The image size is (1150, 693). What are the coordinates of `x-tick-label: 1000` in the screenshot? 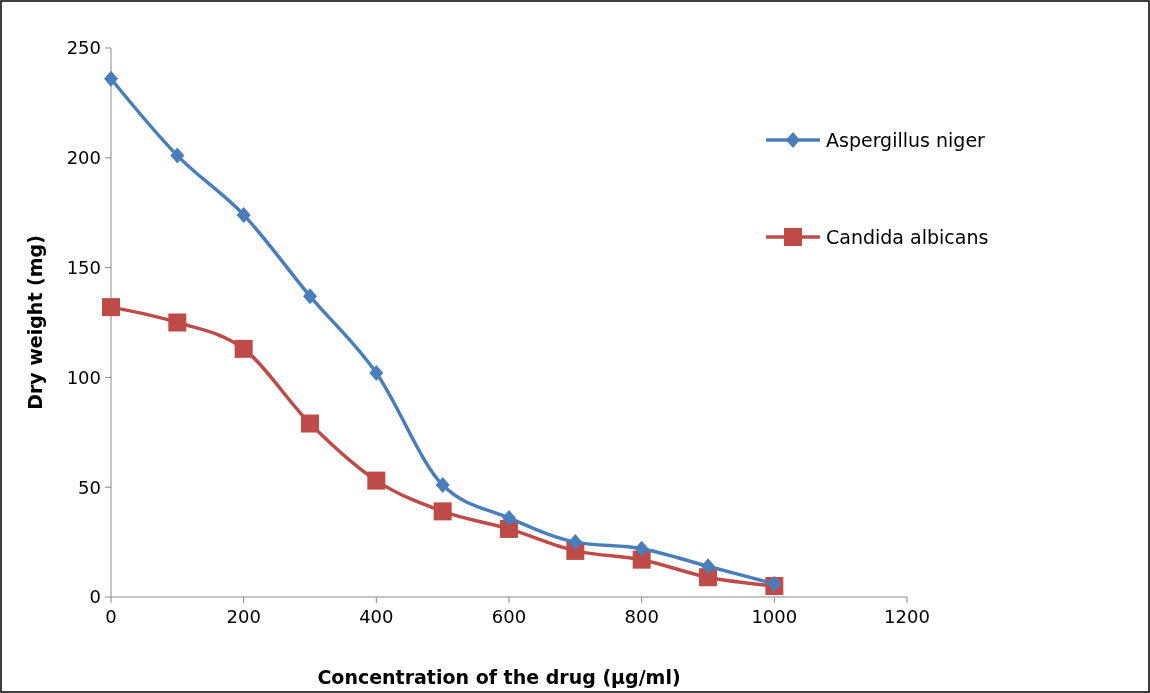 It's located at (774, 616).